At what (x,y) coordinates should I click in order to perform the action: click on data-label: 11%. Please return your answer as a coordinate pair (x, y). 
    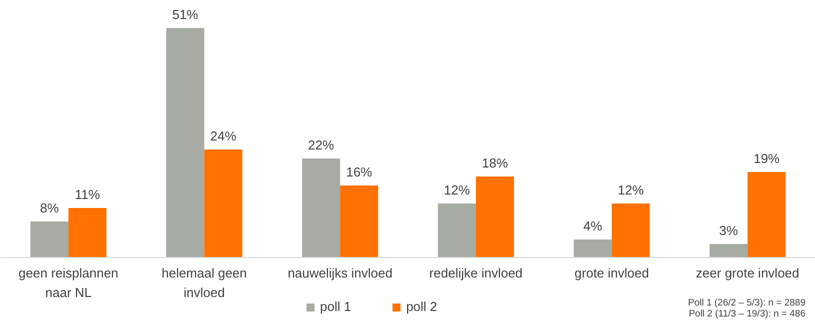
    Looking at the image, I should click on (87, 194).